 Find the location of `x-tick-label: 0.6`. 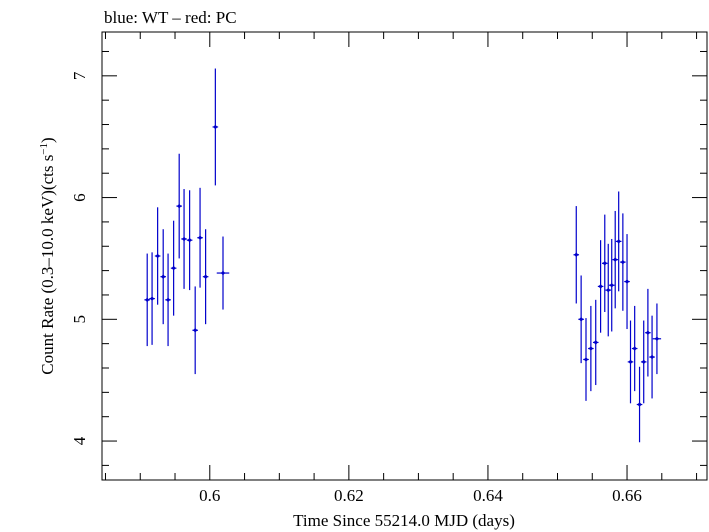

x-tick-label: 0.6 is located at coordinates (209, 495).